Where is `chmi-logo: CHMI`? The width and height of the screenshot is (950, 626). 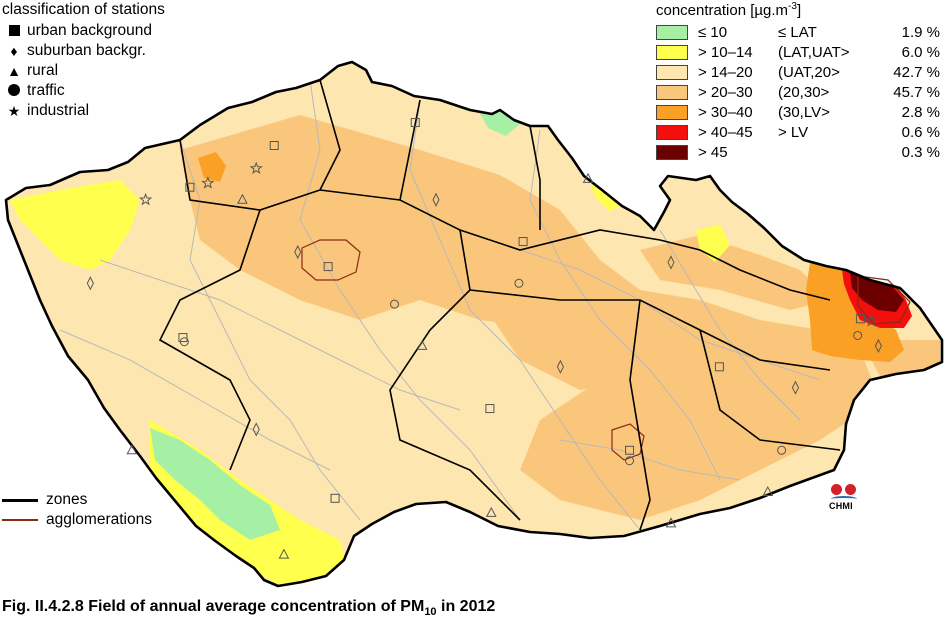
chmi-logo: CHMI is located at coordinates (844, 499).